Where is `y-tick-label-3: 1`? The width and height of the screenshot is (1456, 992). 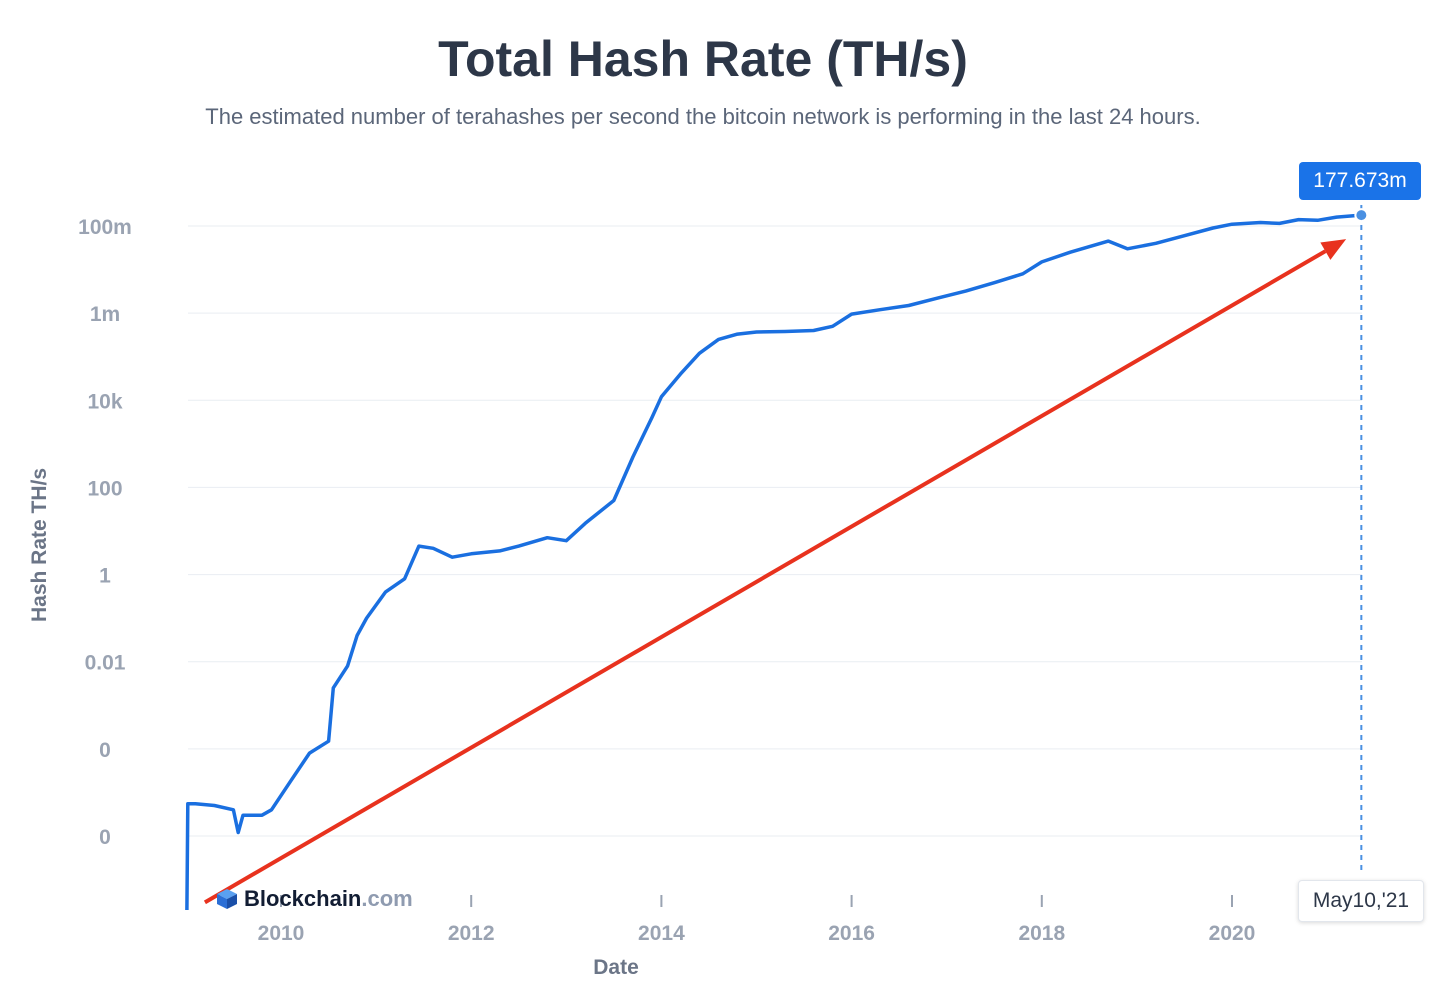
y-tick-label-3: 1 is located at coordinates (105, 576).